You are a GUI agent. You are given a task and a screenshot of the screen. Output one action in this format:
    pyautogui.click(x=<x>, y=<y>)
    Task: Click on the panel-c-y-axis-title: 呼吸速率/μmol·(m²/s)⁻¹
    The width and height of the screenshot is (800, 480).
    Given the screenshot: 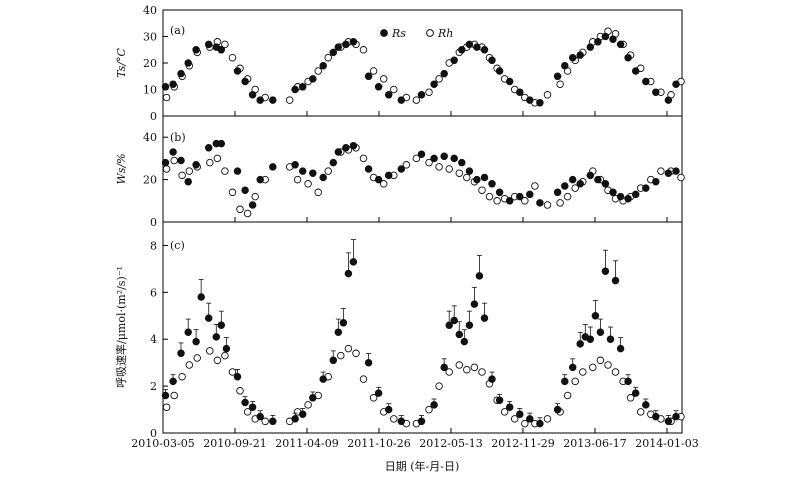 What is the action you would take?
    pyautogui.click(x=121, y=327)
    